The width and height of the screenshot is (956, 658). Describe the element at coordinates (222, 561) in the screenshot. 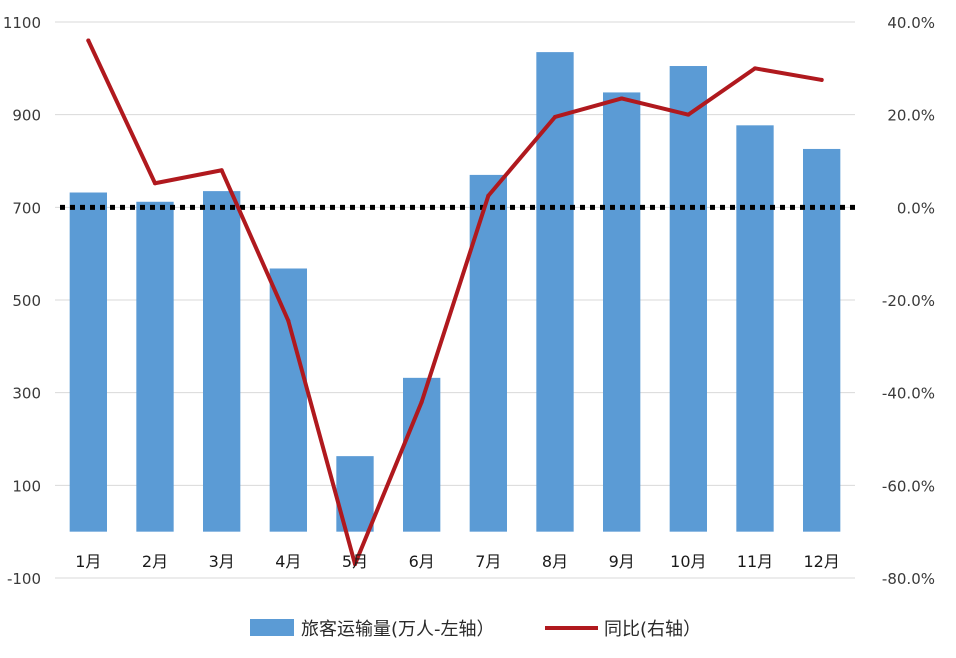

I see `x-tick-3: 3月` at that location.